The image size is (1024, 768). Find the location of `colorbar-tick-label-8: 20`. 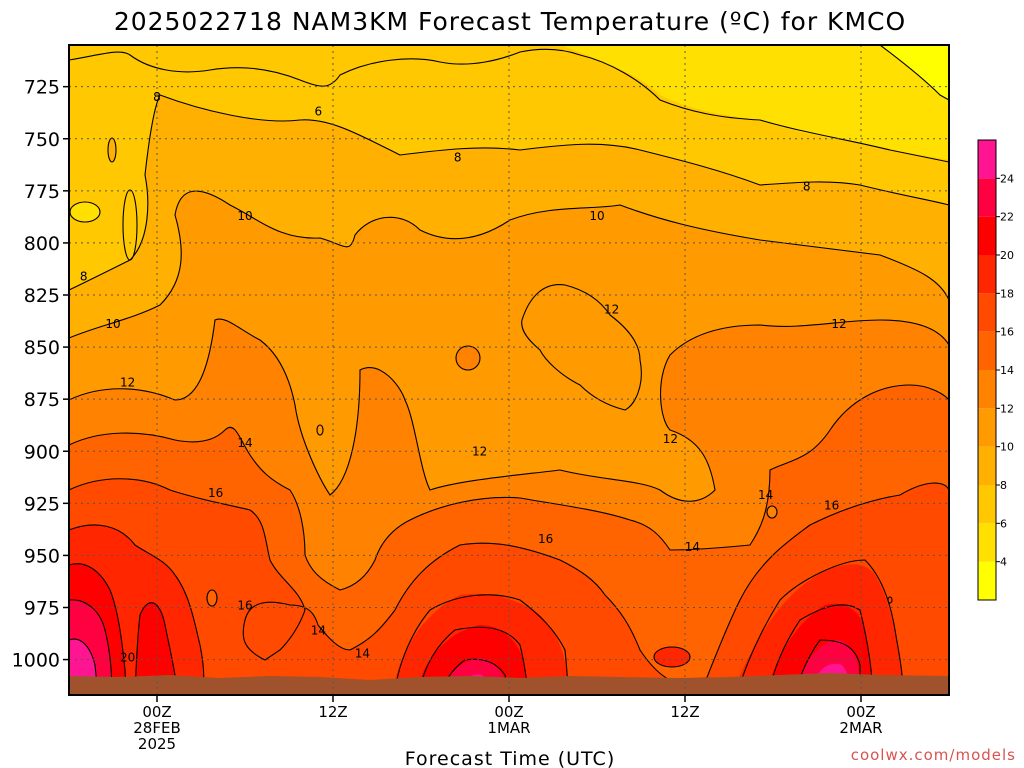

colorbar-tick-label-8: 20 is located at coordinates (1007, 255).